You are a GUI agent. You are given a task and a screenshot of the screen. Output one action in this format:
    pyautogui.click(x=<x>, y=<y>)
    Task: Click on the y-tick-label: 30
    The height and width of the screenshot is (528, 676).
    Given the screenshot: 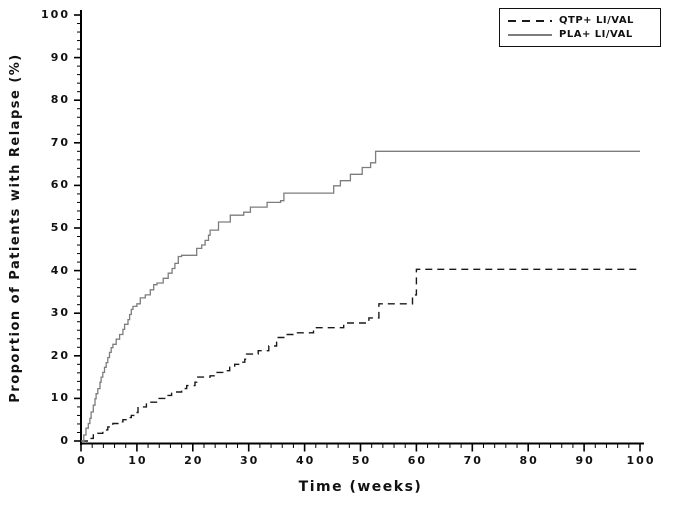 What is the action you would take?
    pyautogui.click(x=60, y=313)
    